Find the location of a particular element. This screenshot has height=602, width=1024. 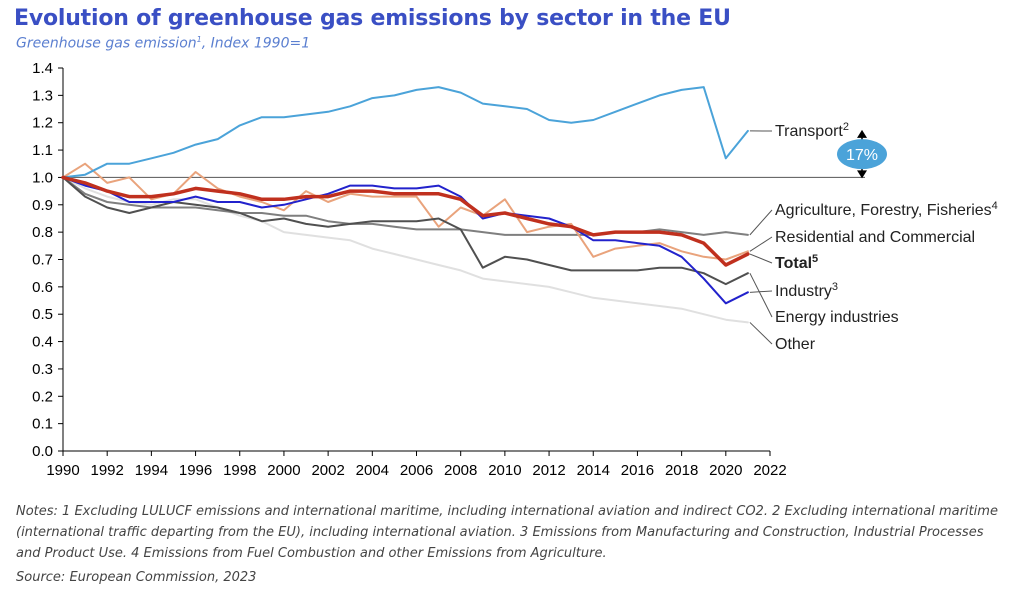

y-tick-label: 0.1 is located at coordinates (42, 424).